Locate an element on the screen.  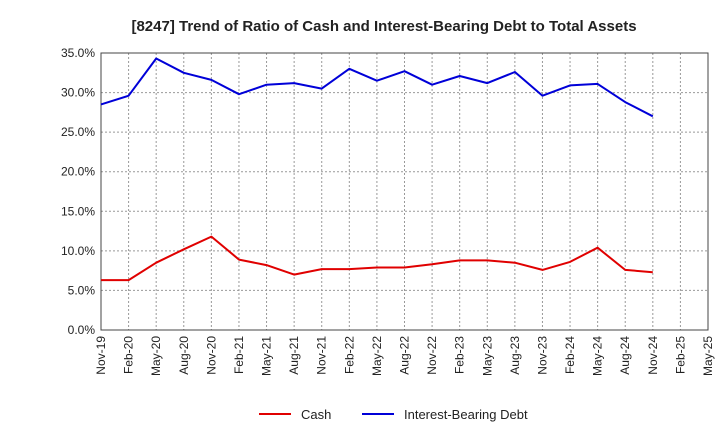
y-tick-label: 5.0% is located at coordinates (82, 290).